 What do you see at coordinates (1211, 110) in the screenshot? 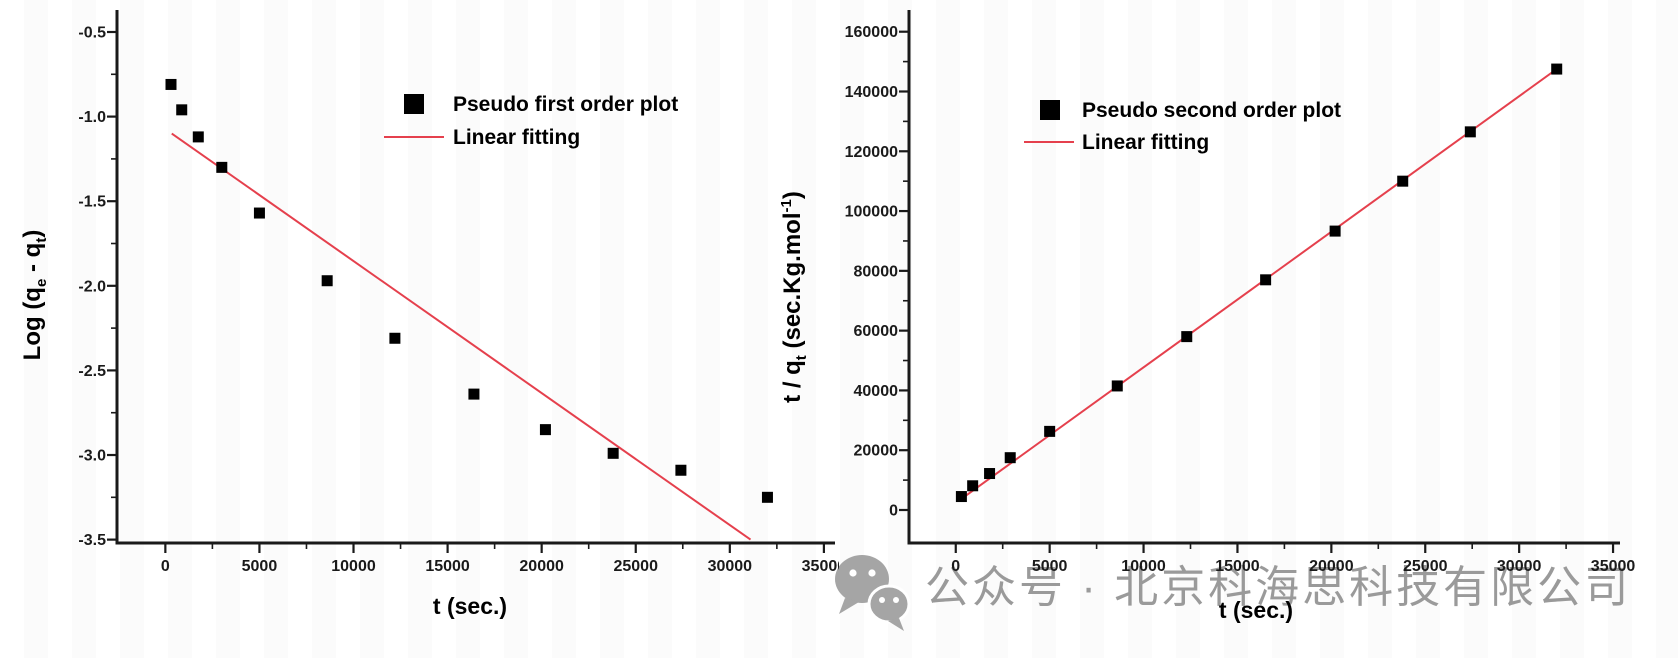
I see `legend-label-series: Pseudo second order plot` at bounding box center [1211, 110].